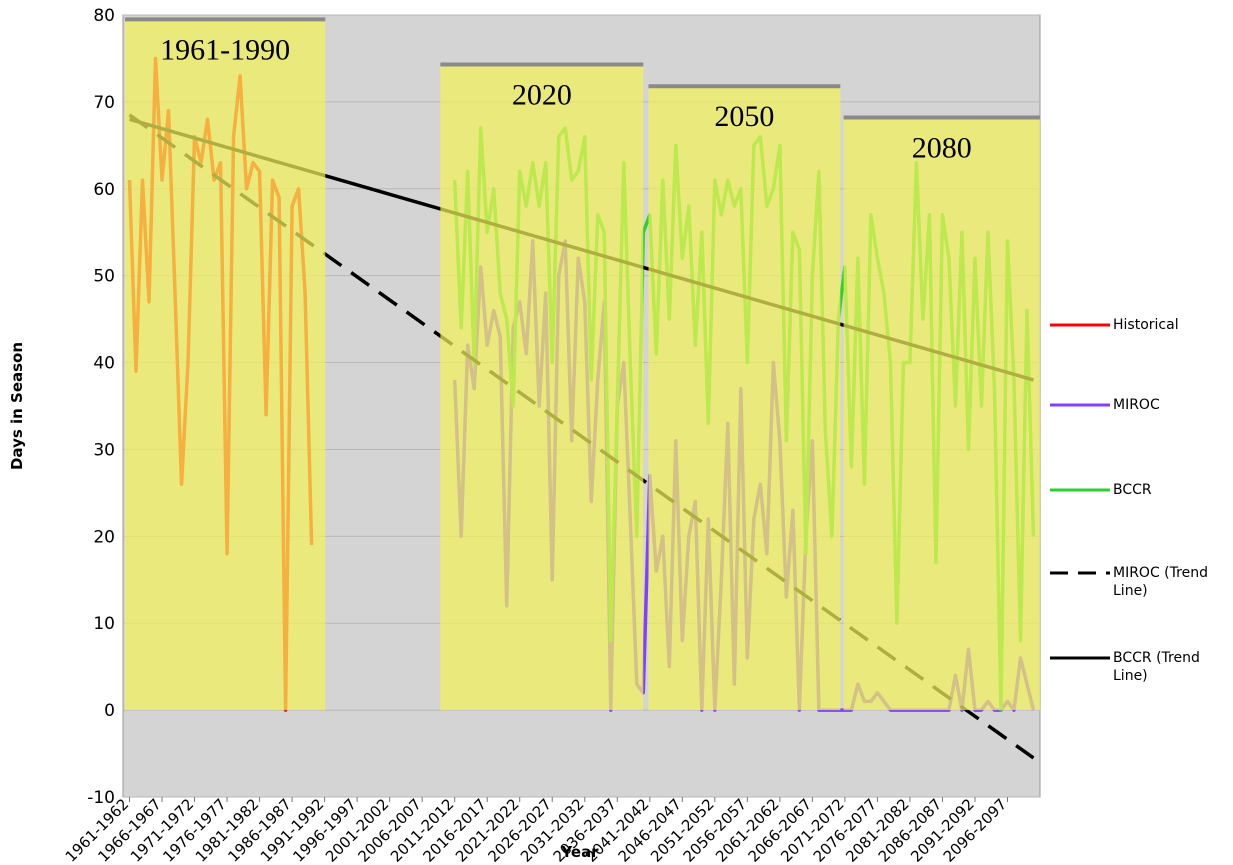 The image size is (1233, 865). I want to click on y-tick-label: 30, so click(104, 450).